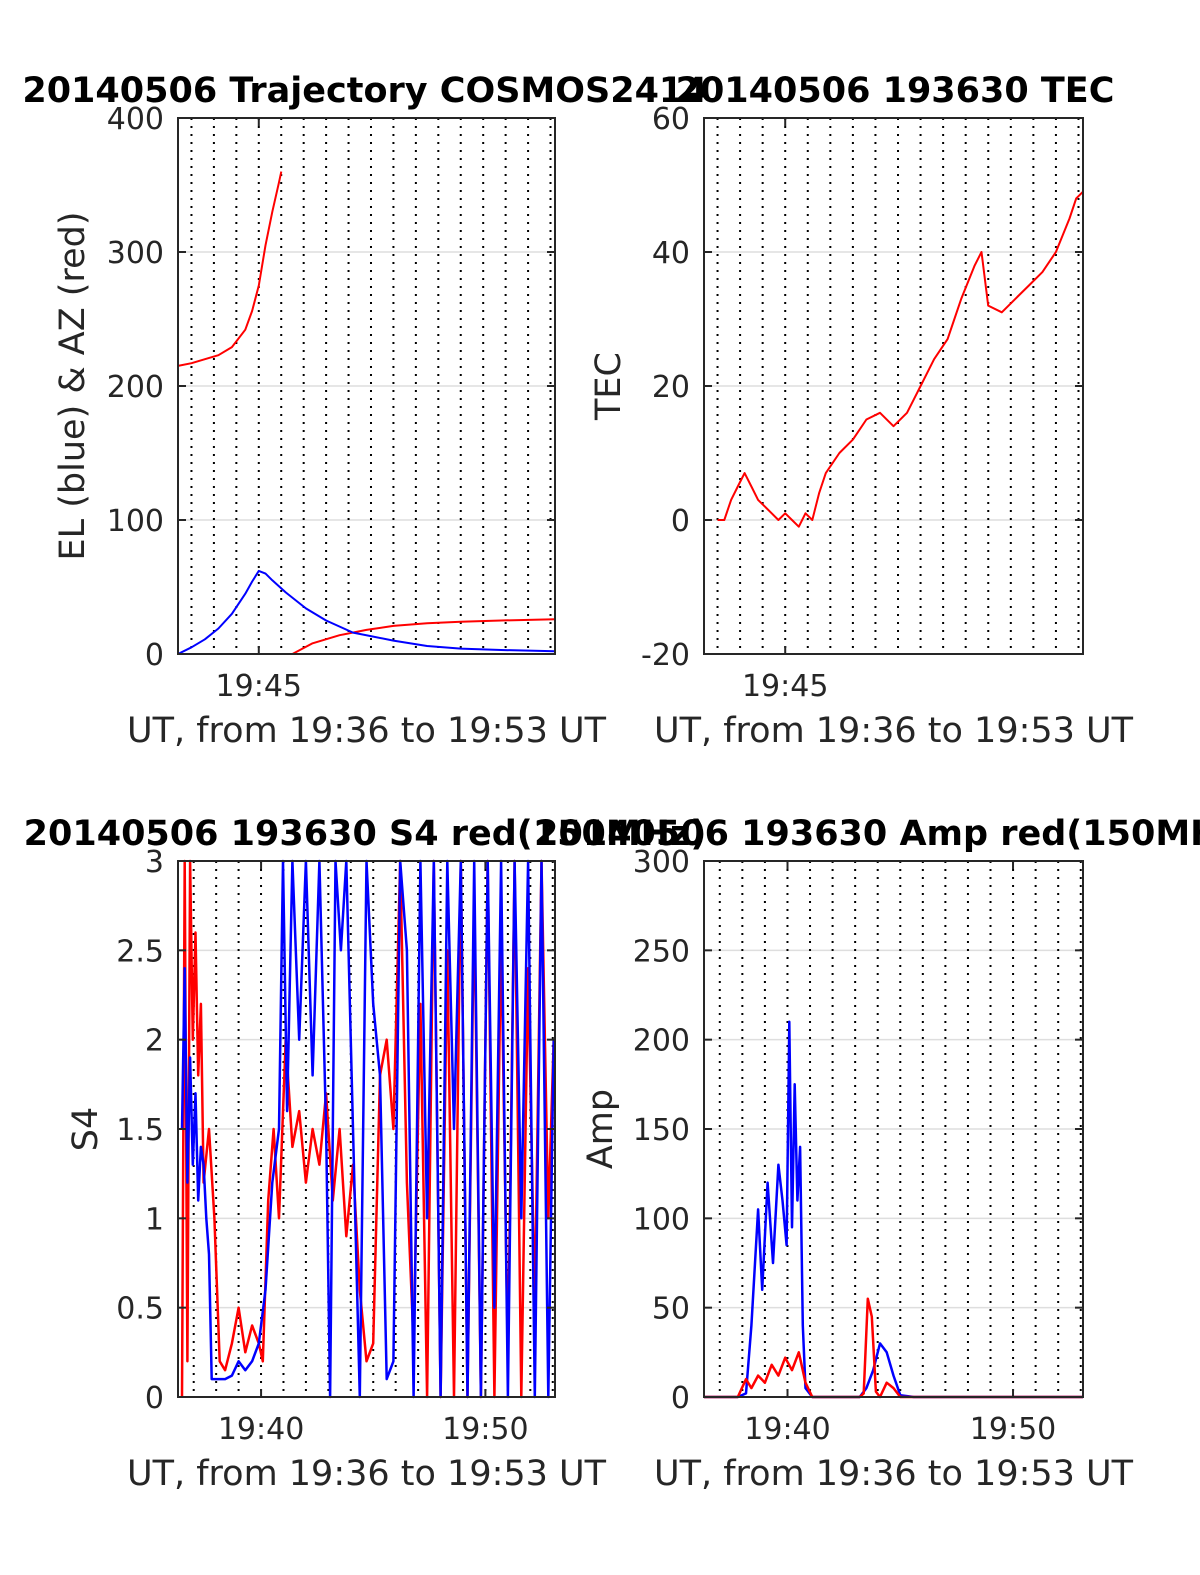 The image size is (1200, 1575). Describe the element at coordinates (73, 386) in the screenshot. I see `y-axis-label: EL (blue) & AZ (red)` at that location.